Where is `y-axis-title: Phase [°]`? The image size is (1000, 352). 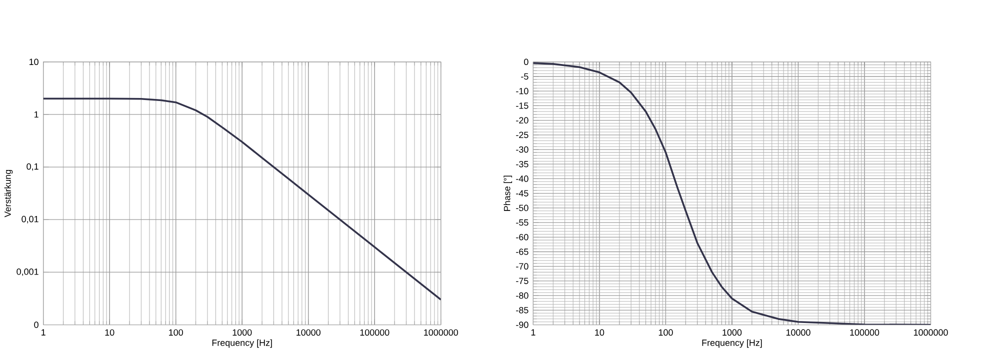
y-axis-title: Phase [°] is located at coordinates (508, 193).